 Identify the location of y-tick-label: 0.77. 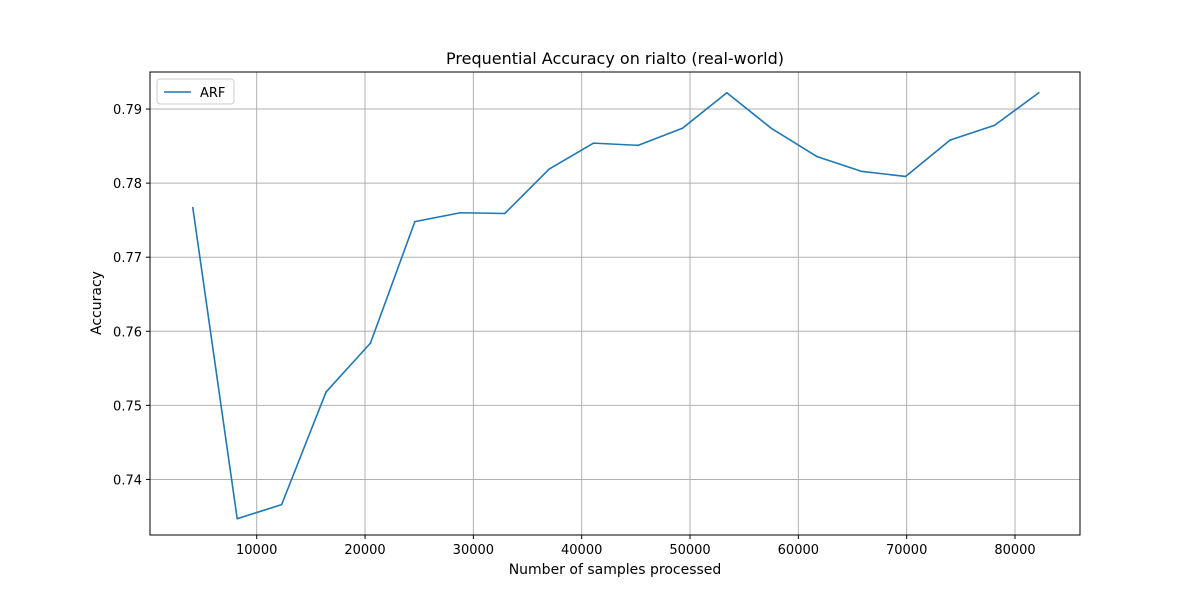
(127, 258).